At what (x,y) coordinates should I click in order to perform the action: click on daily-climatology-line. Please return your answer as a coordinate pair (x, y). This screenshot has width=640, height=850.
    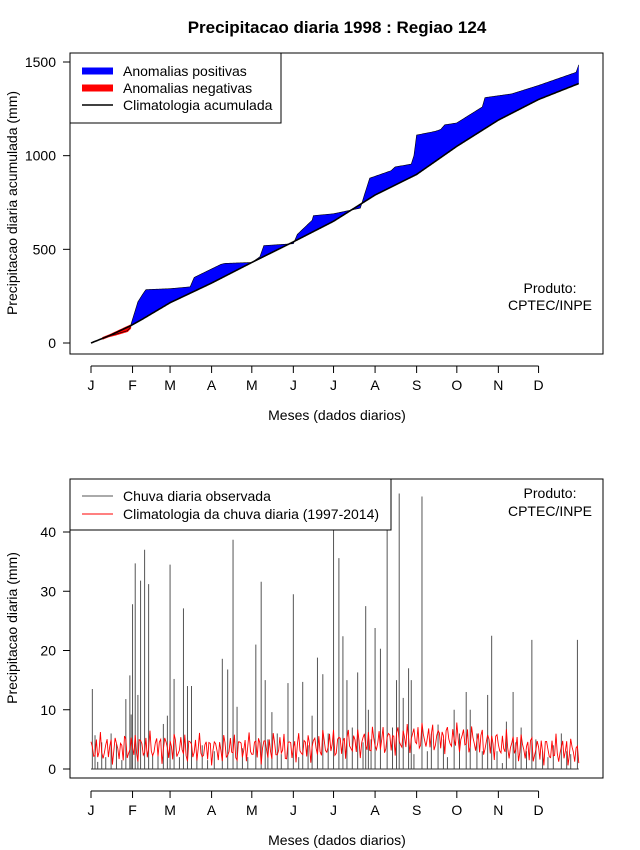
    Looking at the image, I should click on (335, 744).